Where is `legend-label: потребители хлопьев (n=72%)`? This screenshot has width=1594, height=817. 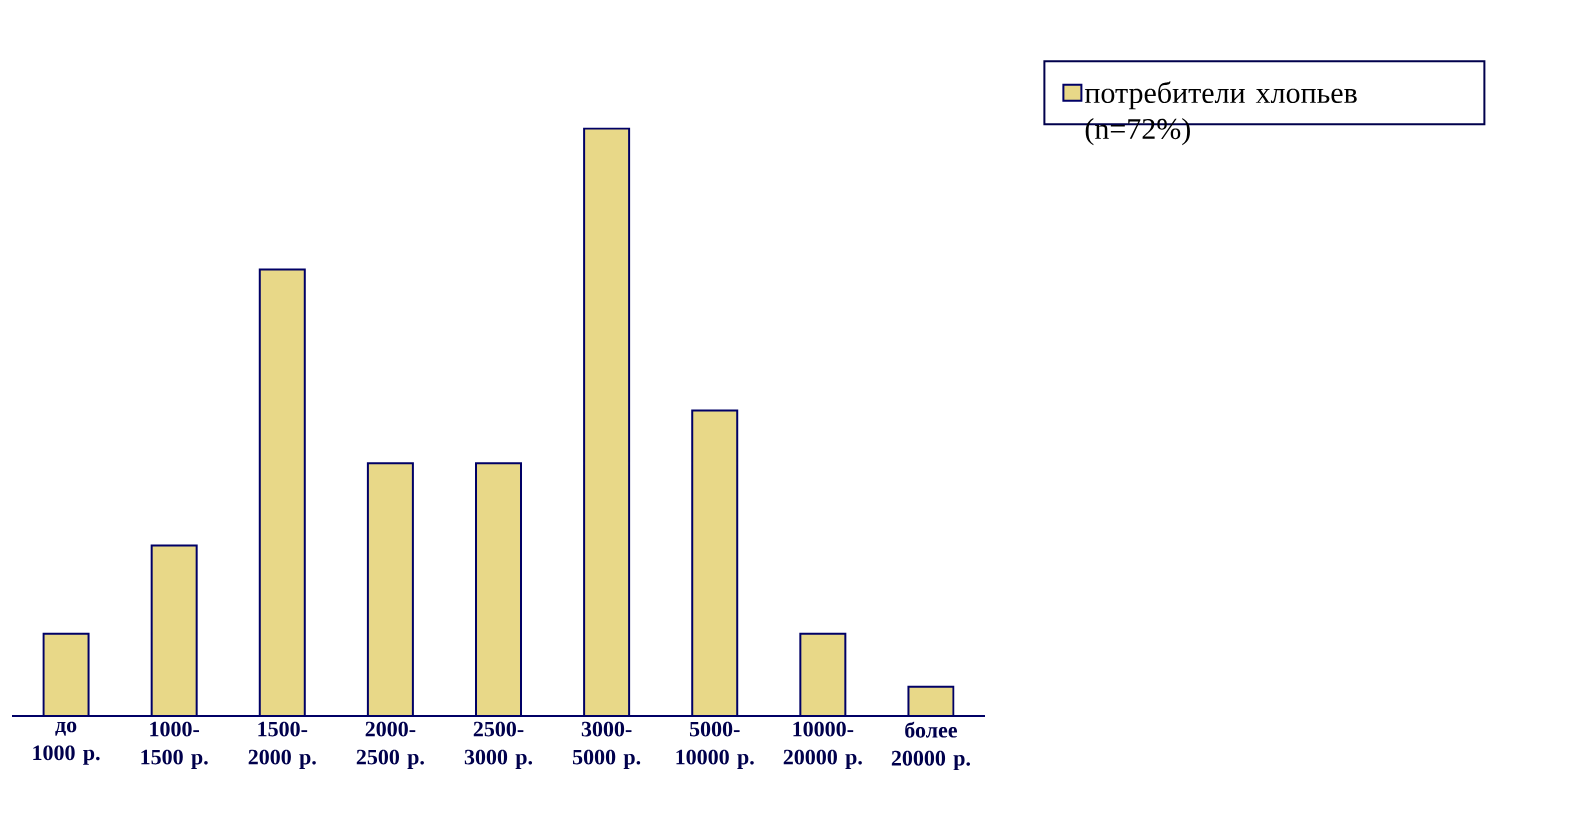 legend-label: потребители хлопьев (n=72%) is located at coordinates (1220, 113).